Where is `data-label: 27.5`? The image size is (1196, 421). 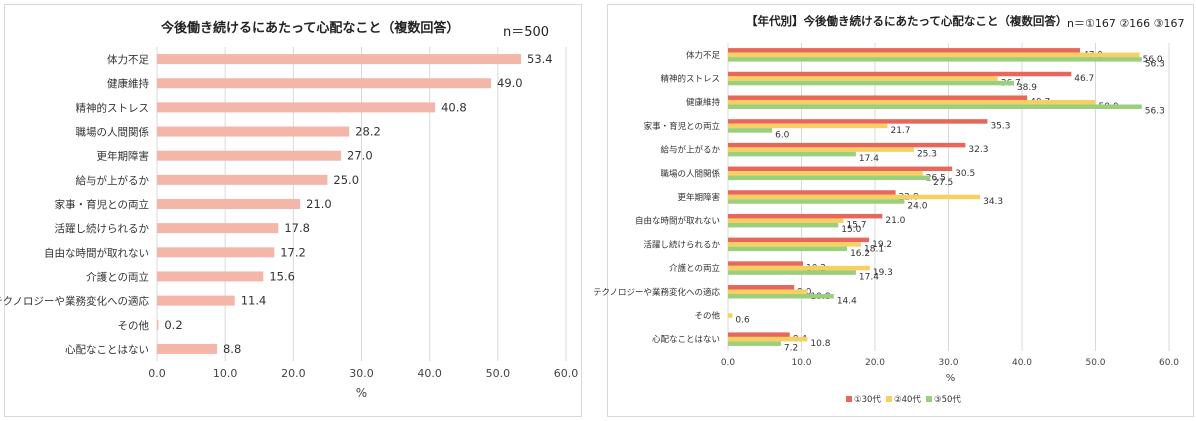
data-label: 27.5 is located at coordinates (943, 183).